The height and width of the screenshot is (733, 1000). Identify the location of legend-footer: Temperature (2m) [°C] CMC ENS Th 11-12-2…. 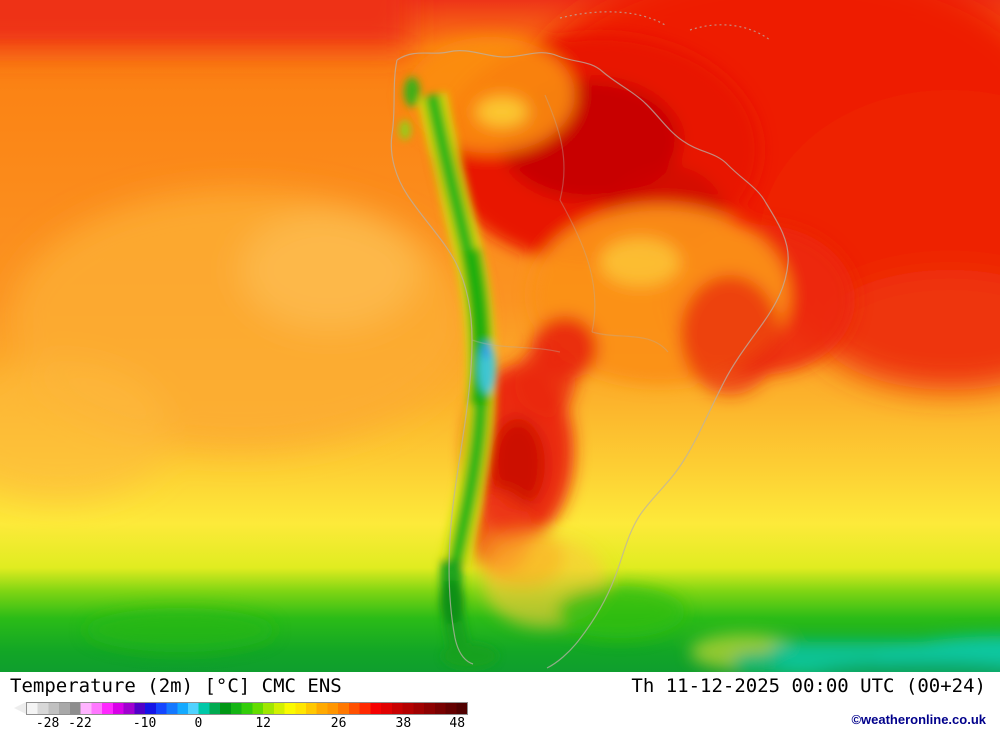
(500, 702).